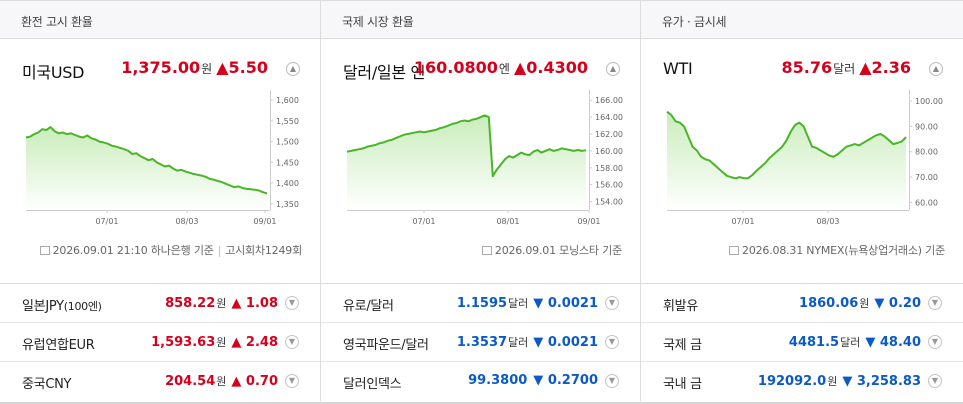 This screenshot has width=963, height=404. What do you see at coordinates (372, 384) in the screenshot?
I see `quote-row-name: 달러인덱스` at bounding box center [372, 384].